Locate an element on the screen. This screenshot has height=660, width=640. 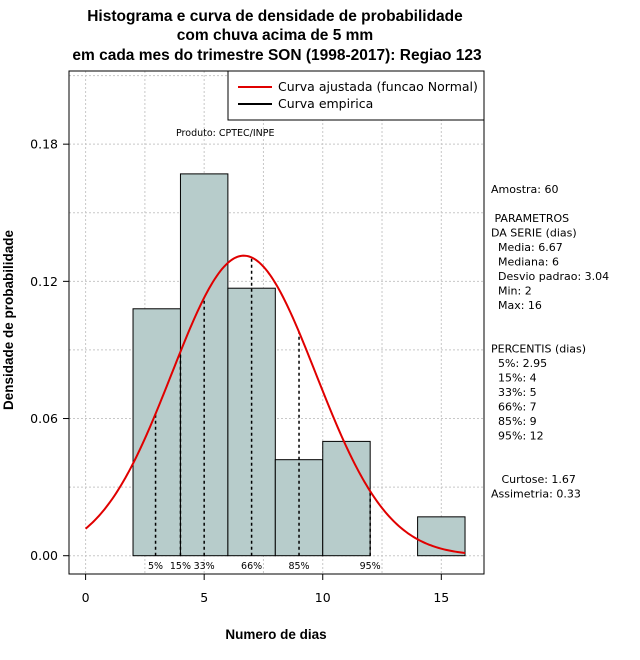
y-tick-label: 0.18 is located at coordinates (44, 144).